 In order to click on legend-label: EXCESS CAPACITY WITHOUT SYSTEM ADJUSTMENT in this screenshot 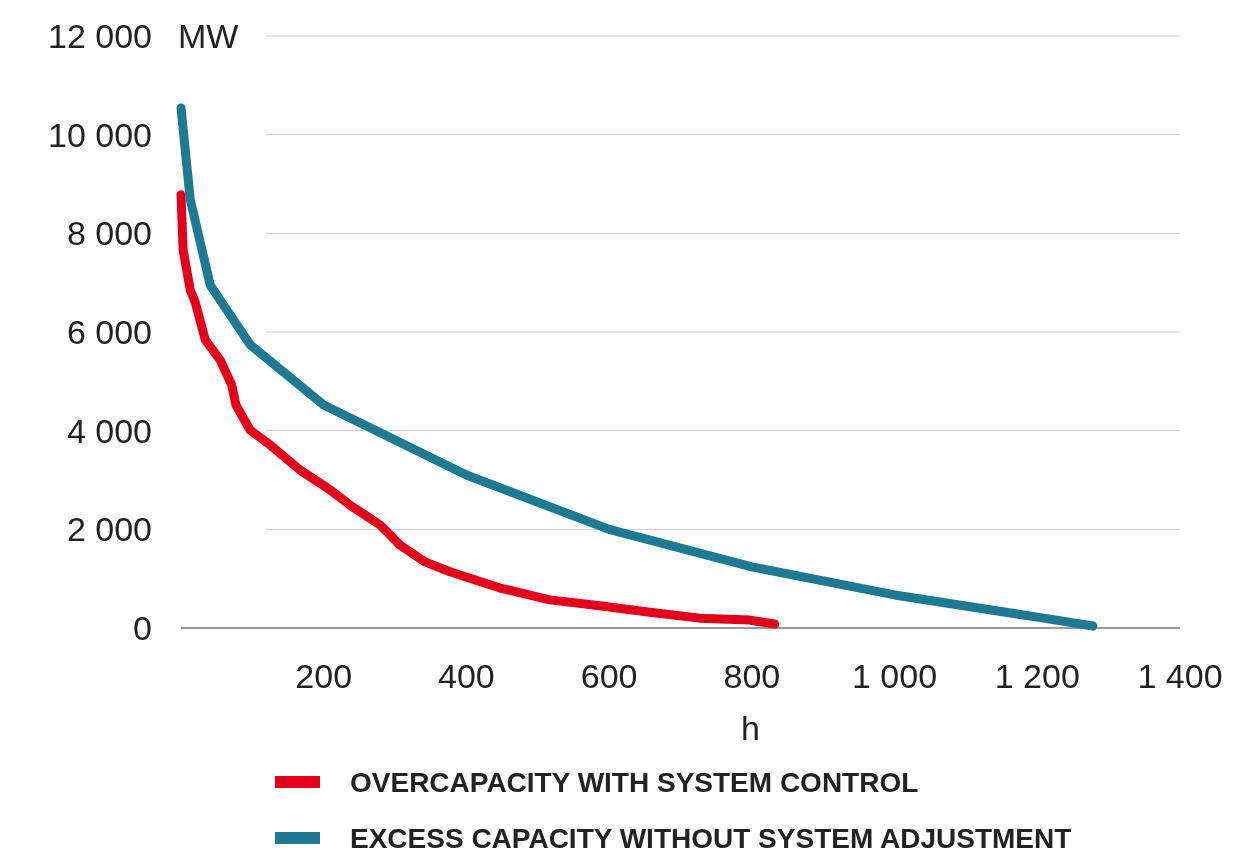, I will do `click(711, 837)`.